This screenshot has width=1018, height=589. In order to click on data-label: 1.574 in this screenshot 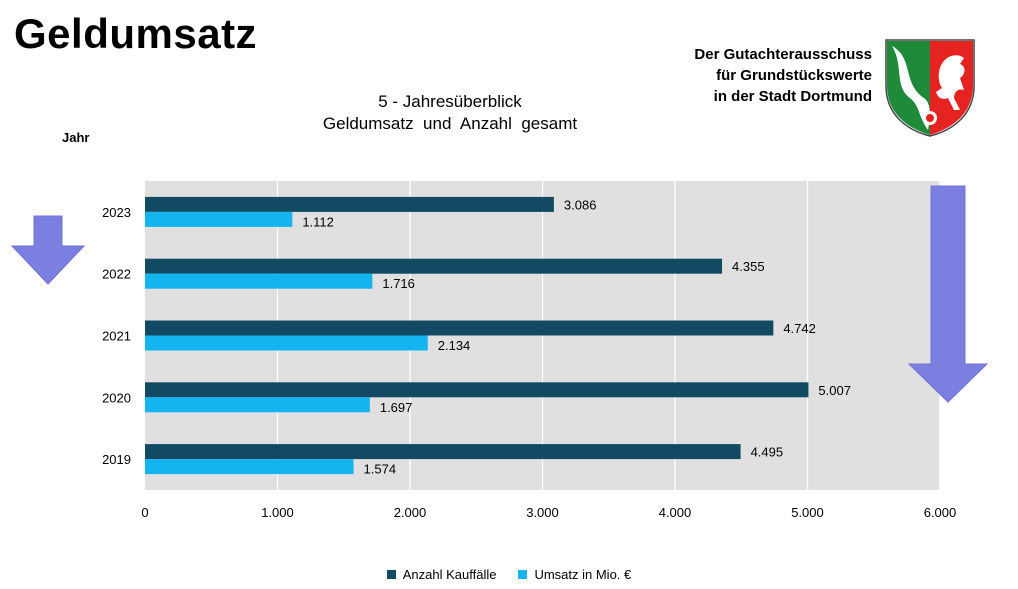, I will do `click(380, 469)`.